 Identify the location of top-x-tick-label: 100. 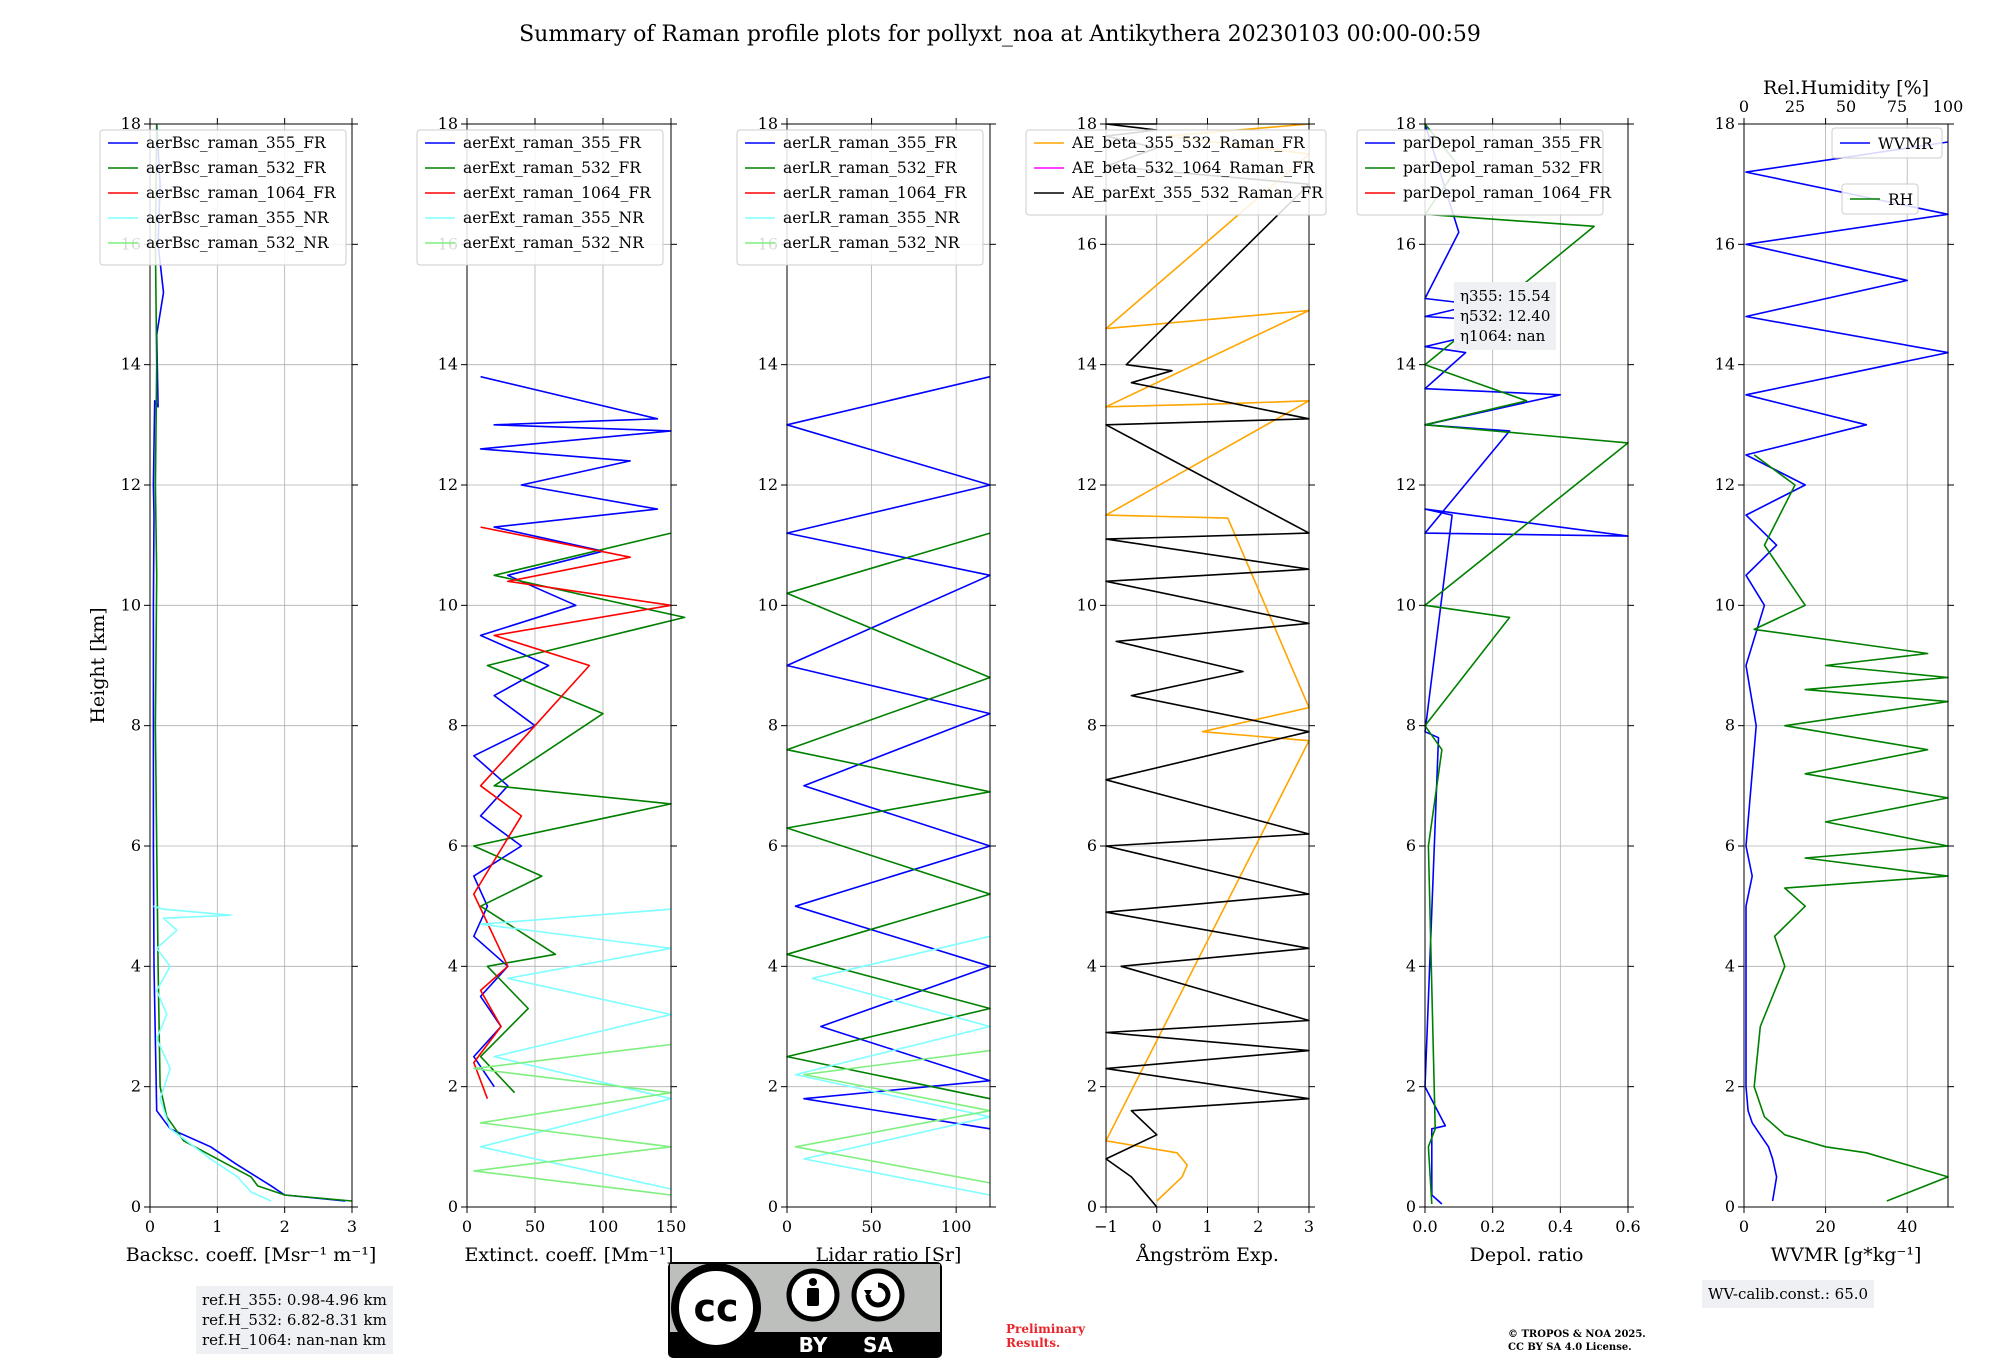
(1948, 106).